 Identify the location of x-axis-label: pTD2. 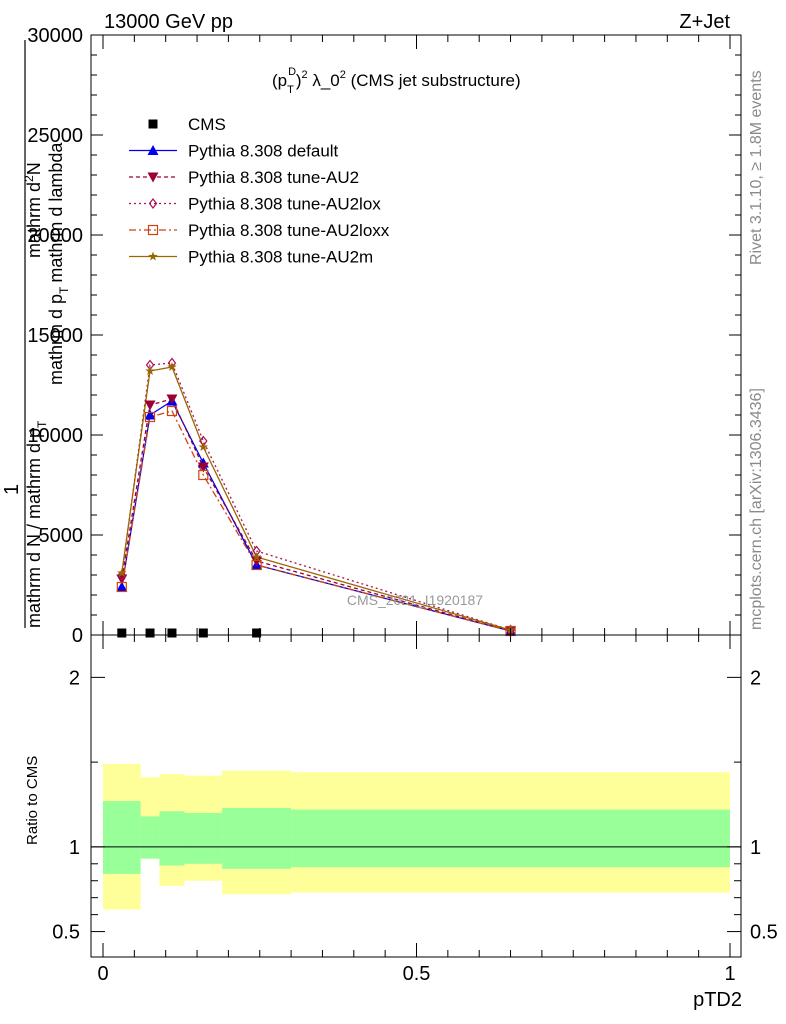
(717, 1000).